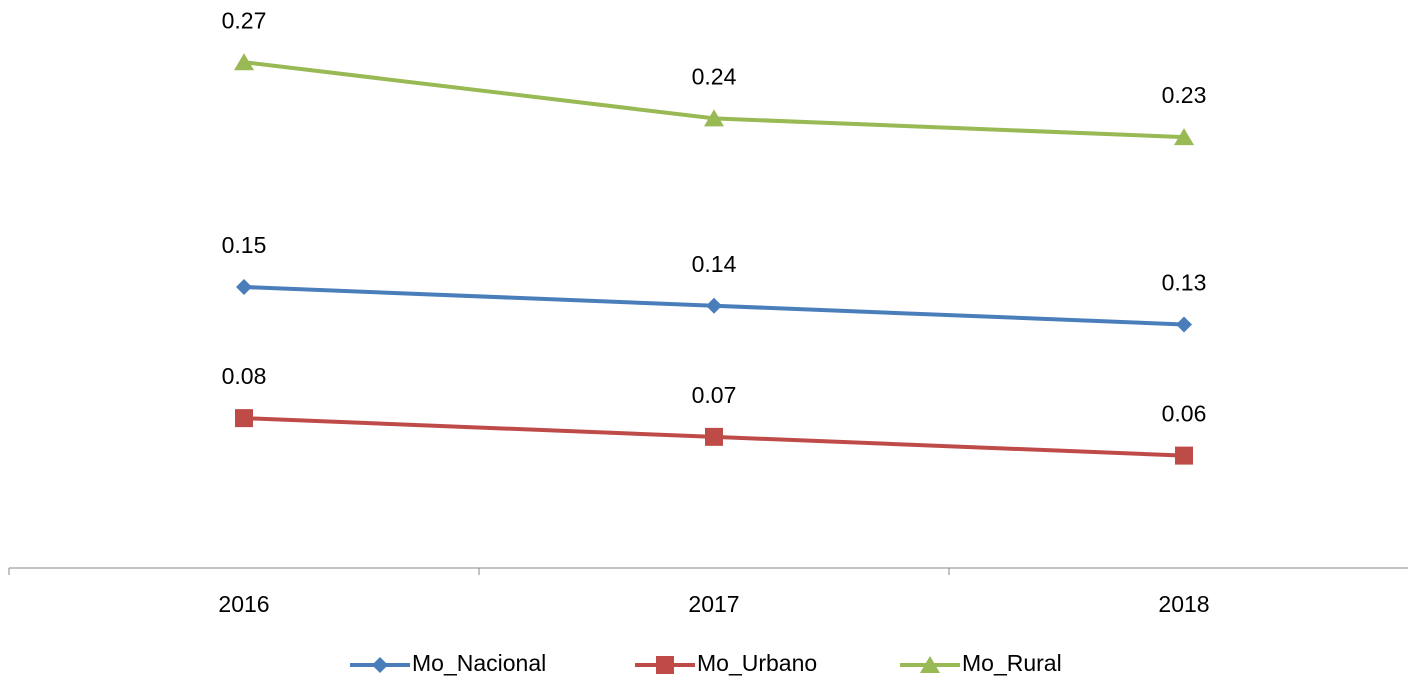 The image size is (1408, 685). I want to click on data-label: 0.07, so click(714, 395).